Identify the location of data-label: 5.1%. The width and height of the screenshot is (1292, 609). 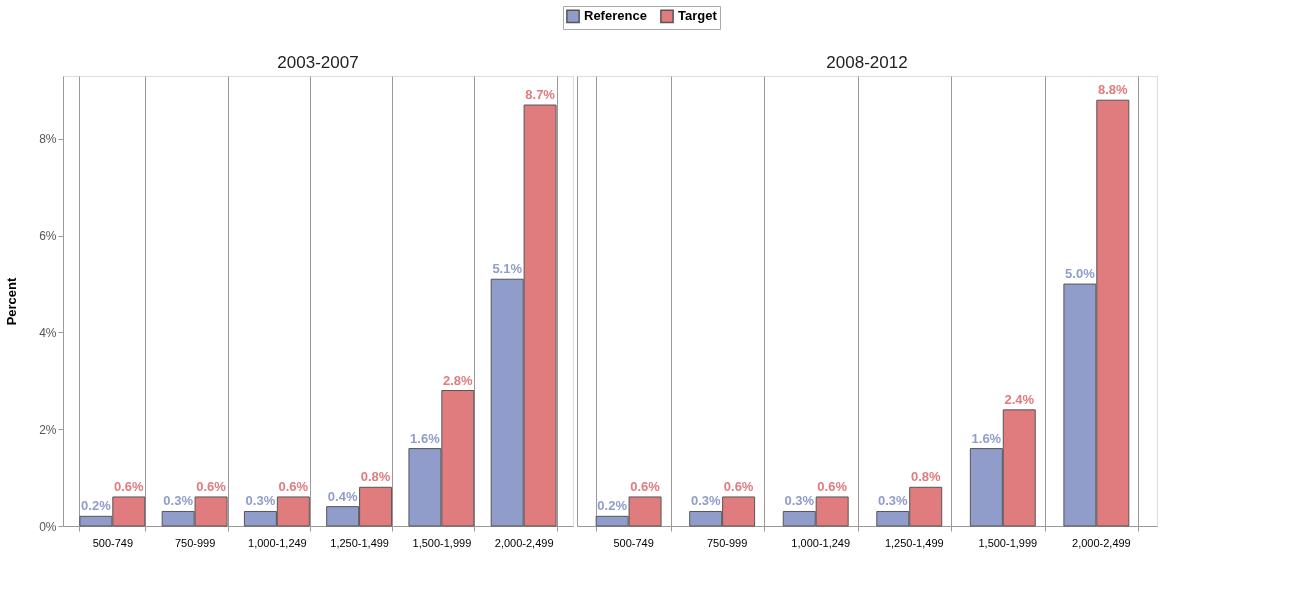
(507, 269).